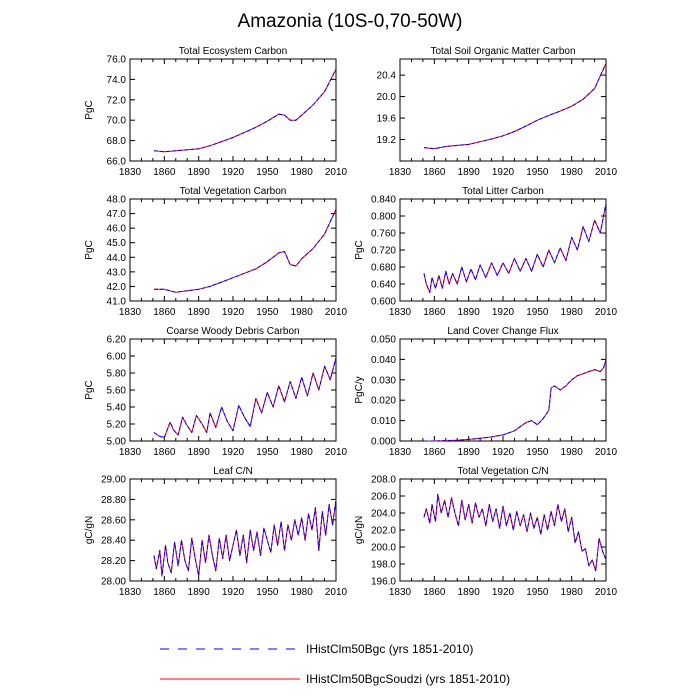  I want to click on y-tick-label: 70.0, so click(117, 121).